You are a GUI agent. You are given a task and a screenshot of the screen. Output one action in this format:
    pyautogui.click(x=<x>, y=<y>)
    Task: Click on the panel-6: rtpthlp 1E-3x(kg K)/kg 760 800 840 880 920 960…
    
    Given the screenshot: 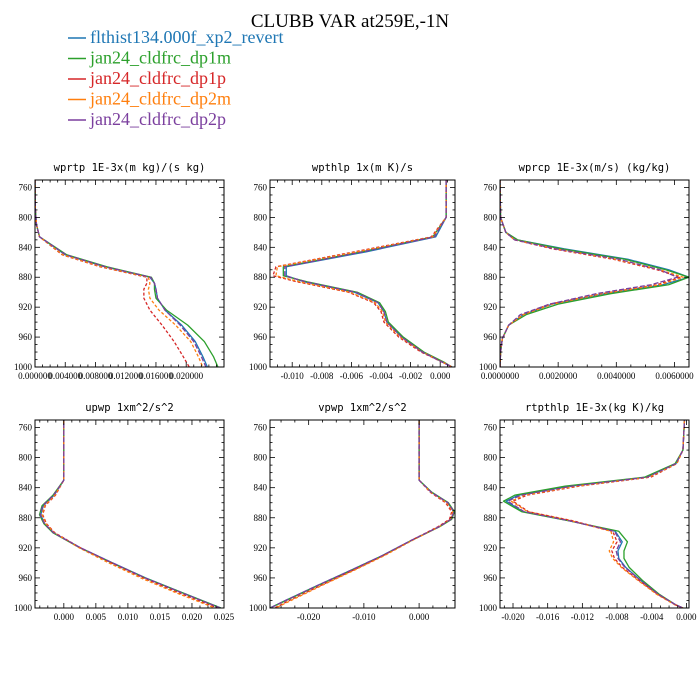 What is the action you would take?
    pyautogui.click(x=588, y=512)
    